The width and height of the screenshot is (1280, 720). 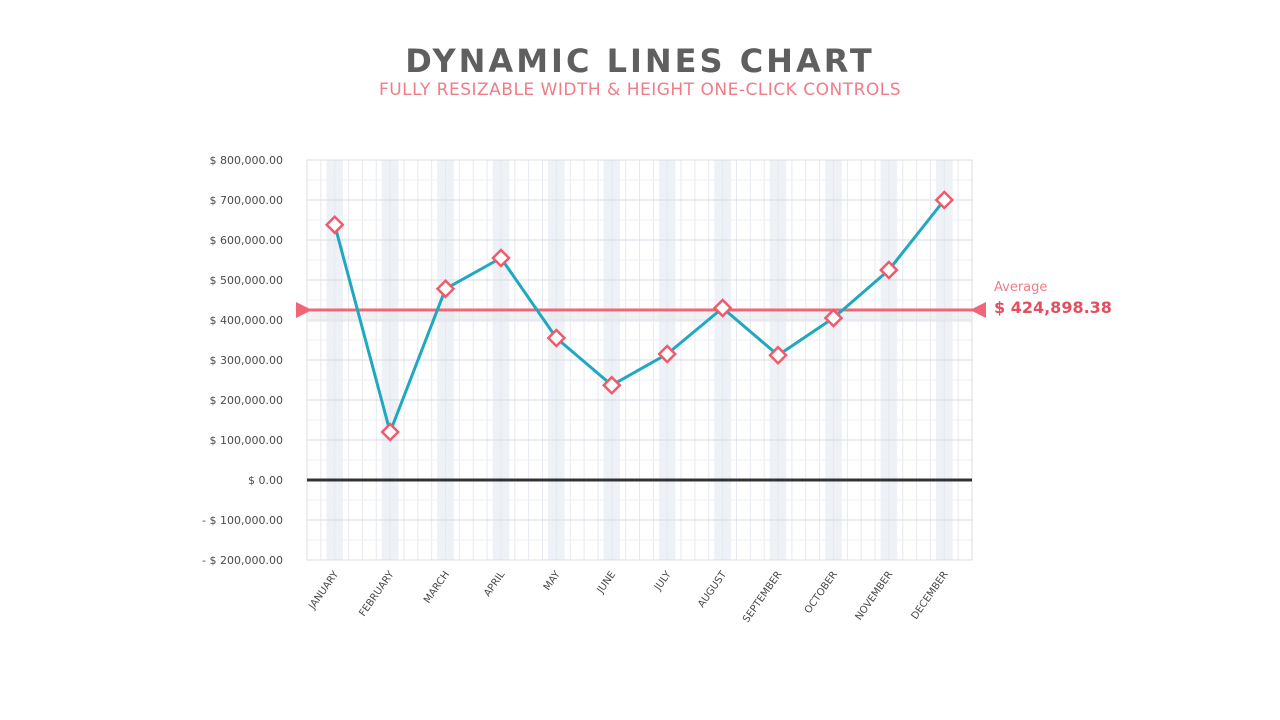 I want to click on y-tick-label: - $ 200,000.00, so click(x=242, y=560).